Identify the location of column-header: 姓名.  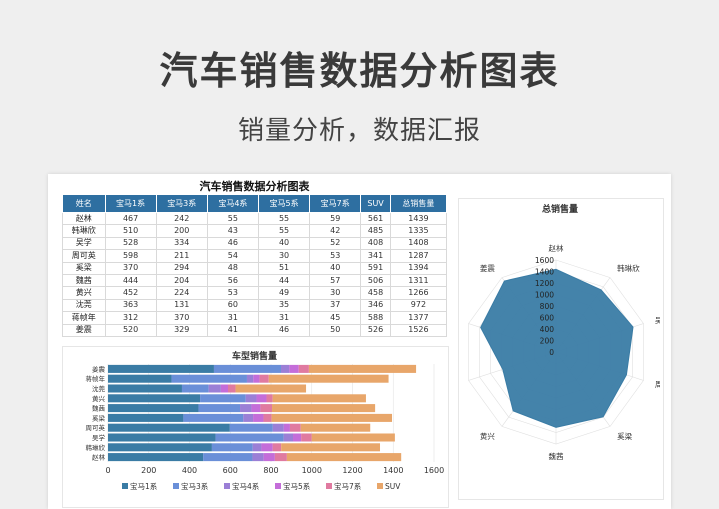
(84, 203).